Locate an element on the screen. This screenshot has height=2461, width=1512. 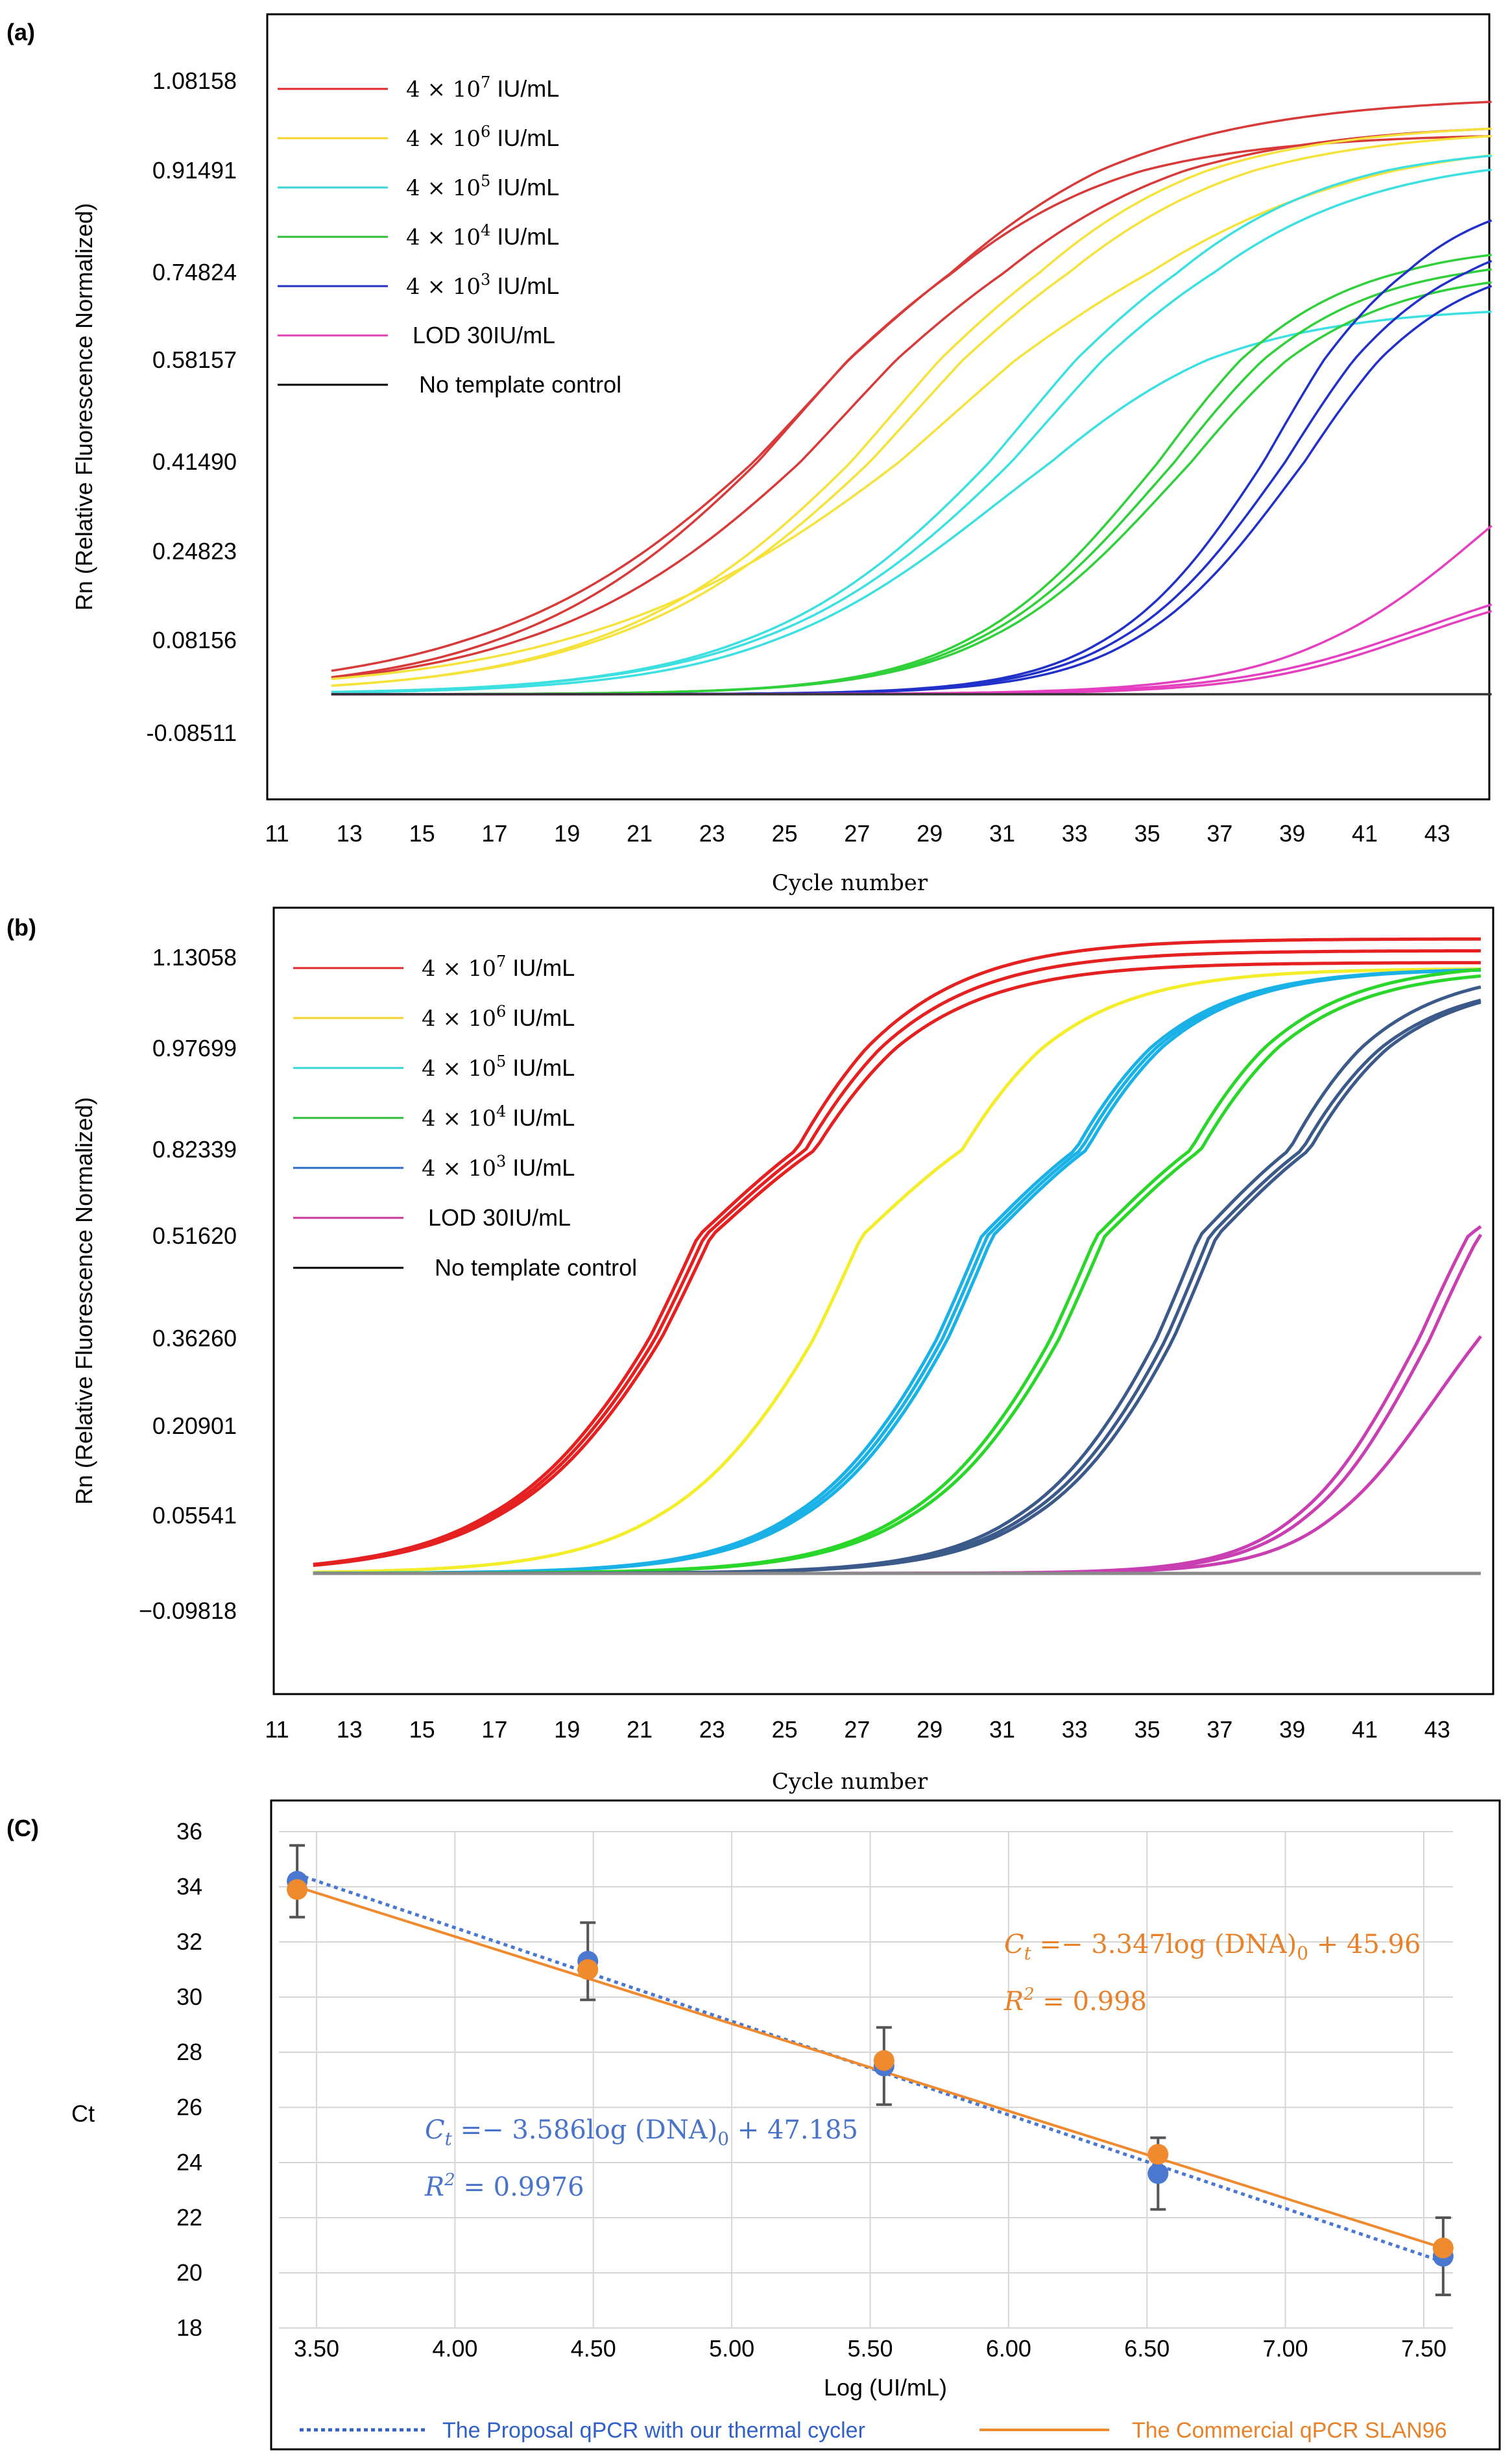
y-tick-label: 28 is located at coordinates (189, 2052).